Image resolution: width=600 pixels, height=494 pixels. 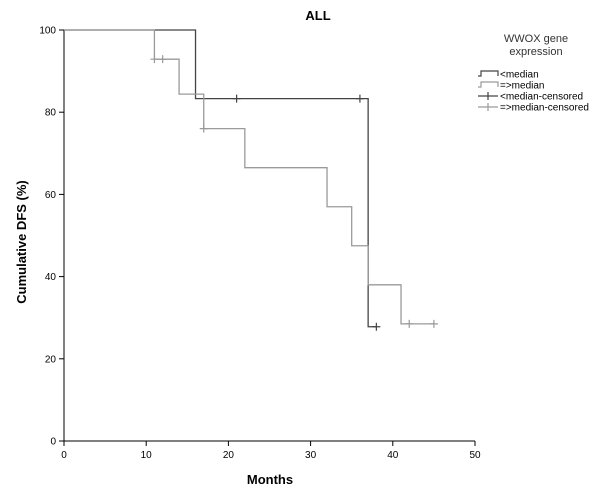 What do you see at coordinates (535, 52) in the screenshot?
I see `legend-title-line-2: expression` at bounding box center [535, 52].